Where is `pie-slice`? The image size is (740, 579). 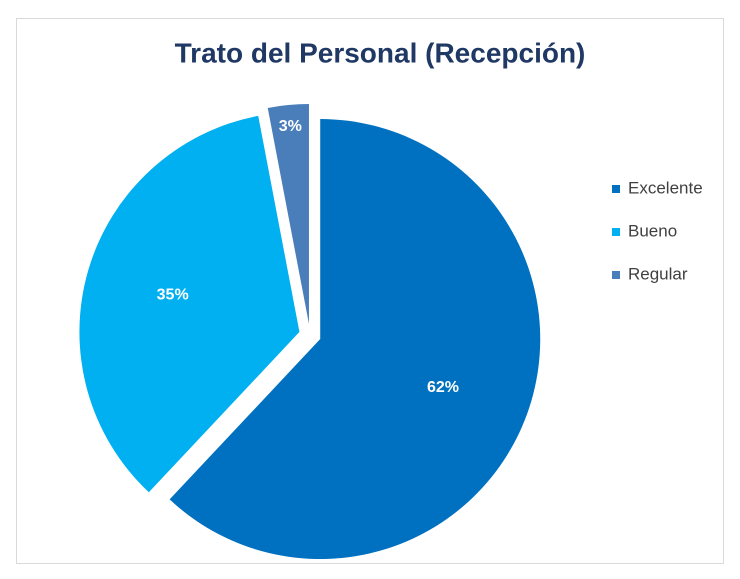 pie-slice is located at coordinates (288, 214).